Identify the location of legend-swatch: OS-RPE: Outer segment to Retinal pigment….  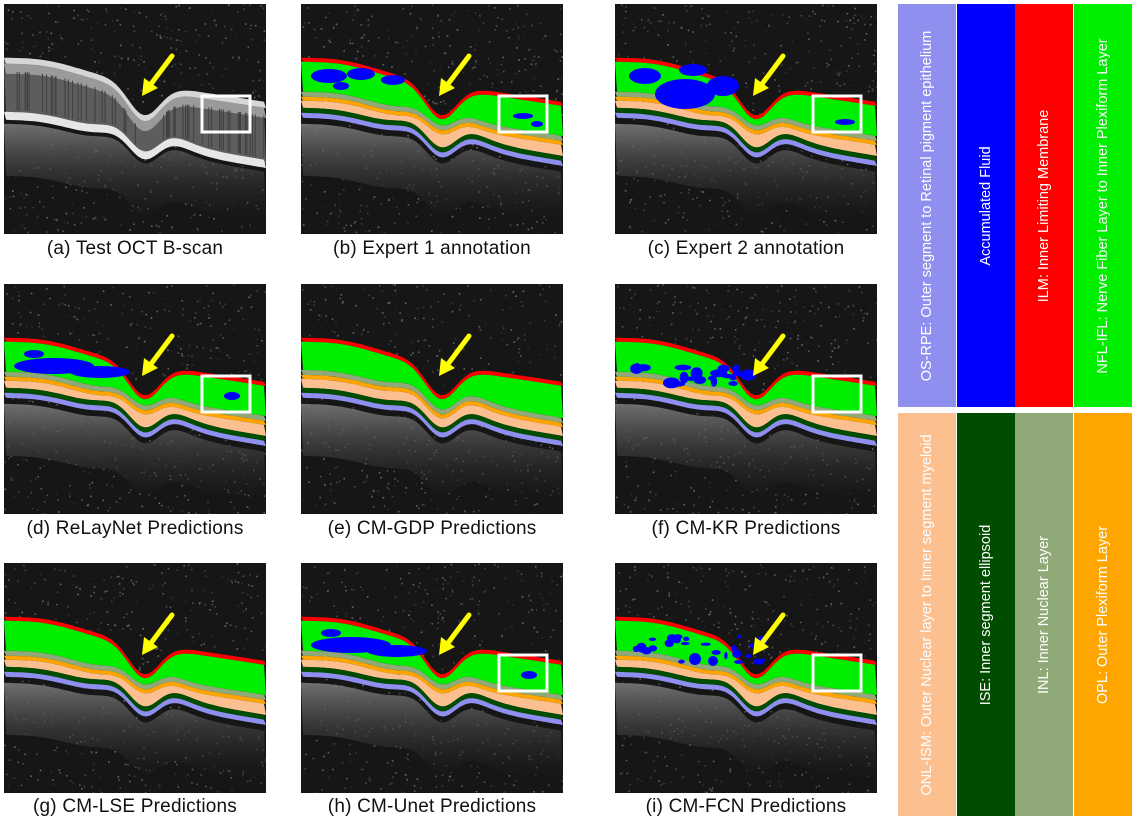
(927, 205).